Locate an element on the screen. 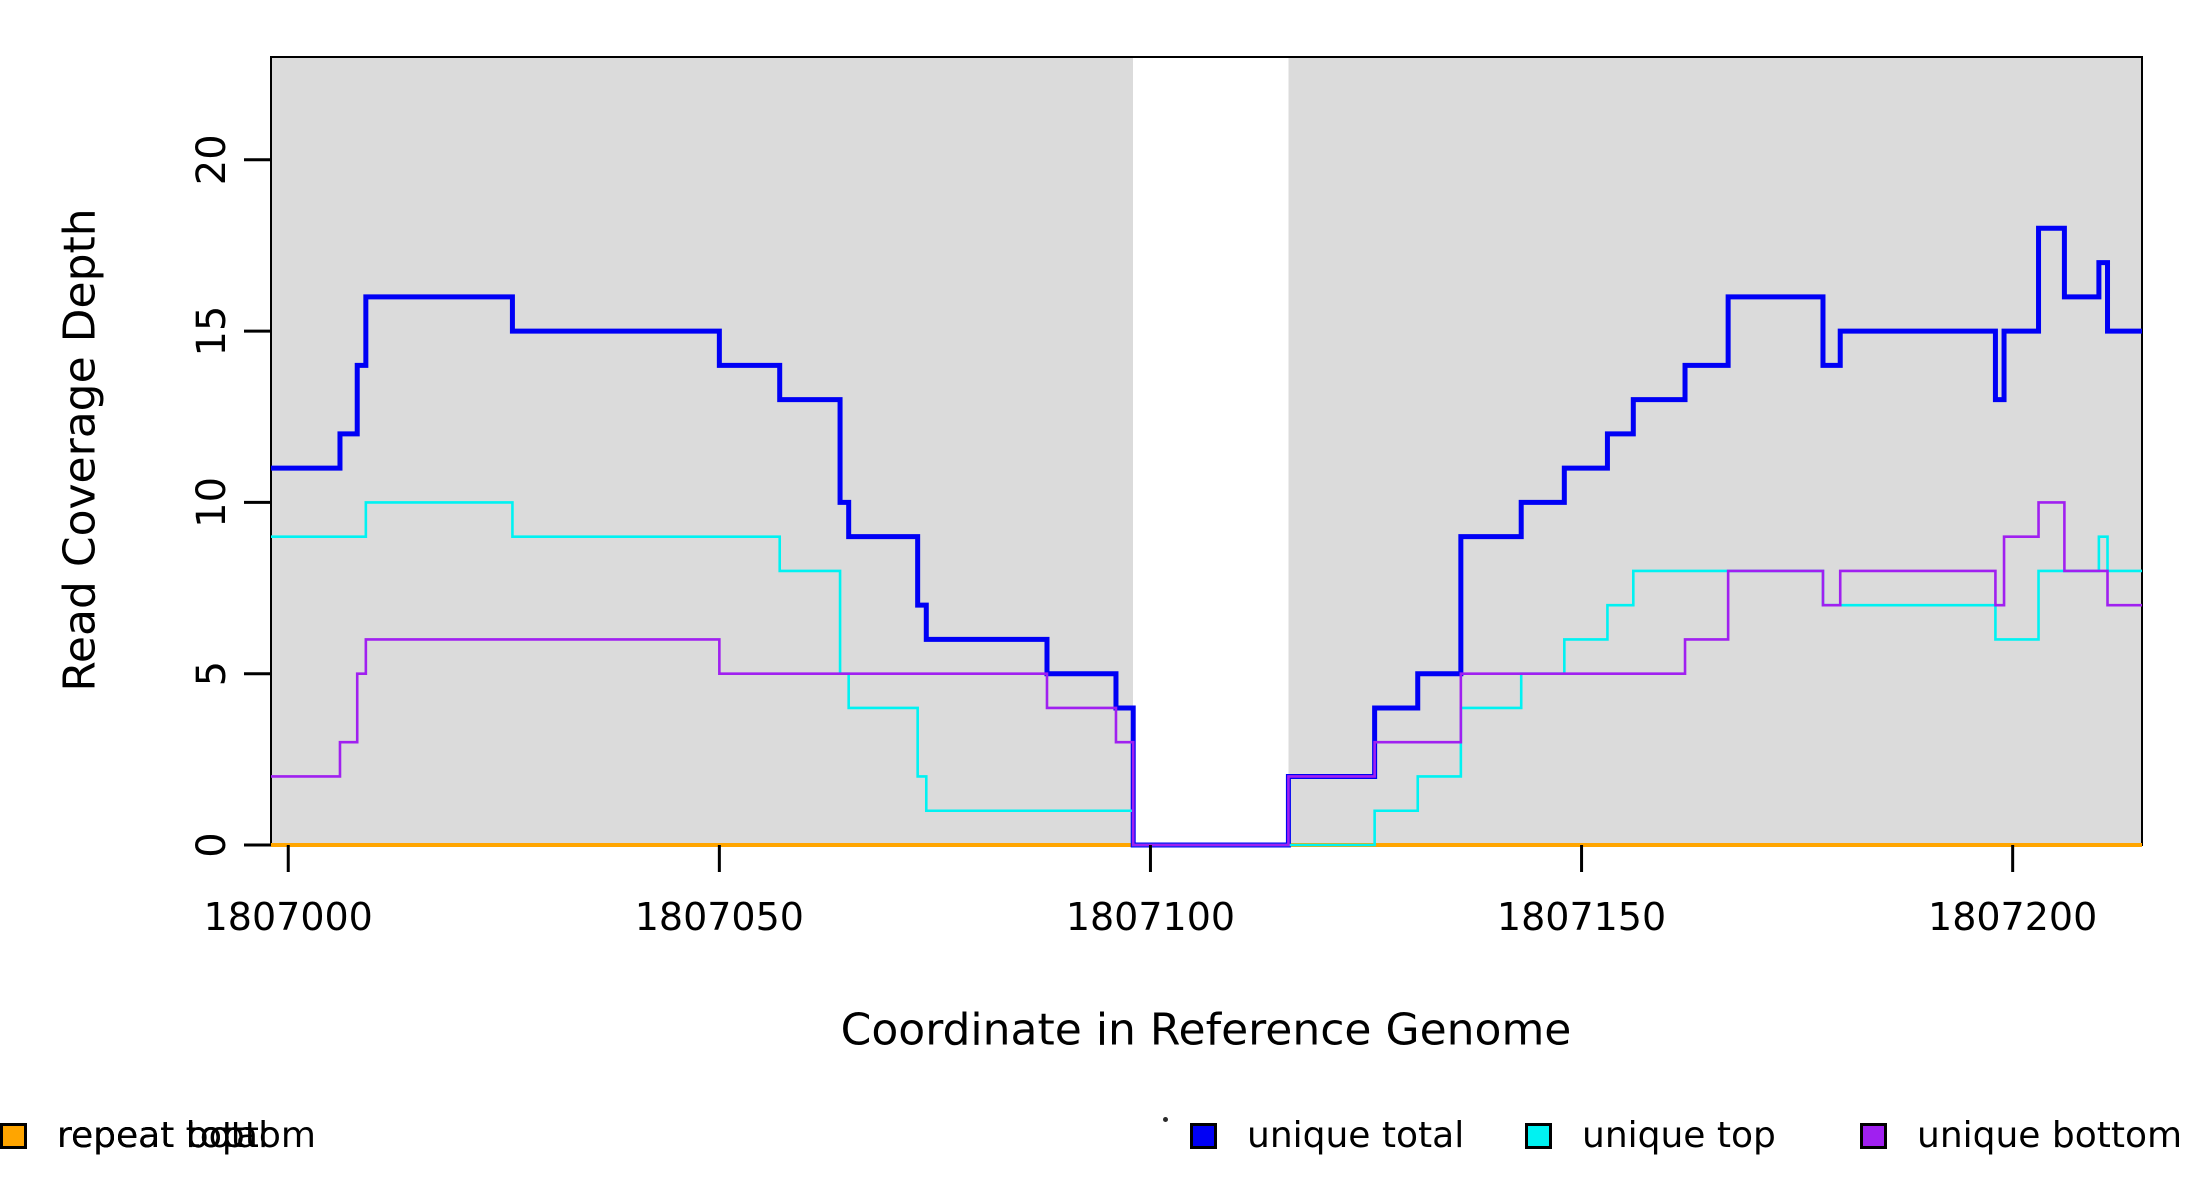 The height and width of the screenshot is (1200, 2200). x-tick-label: 1807150 is located at coordinates (1581, 917).